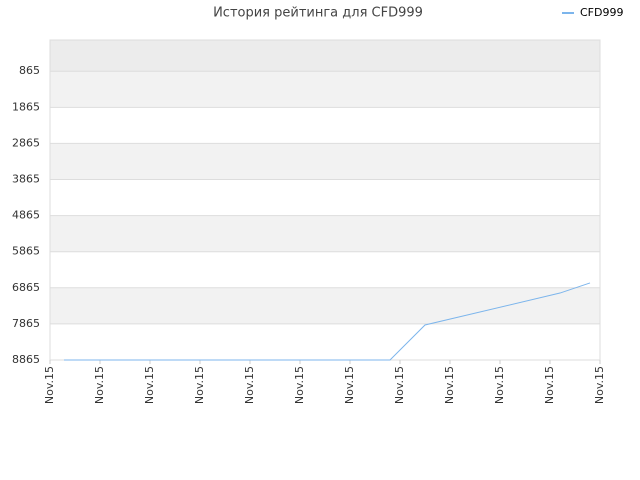 This screenshot has width=640, height=480. What do you see at coordinates (26, 287) in the screenshot?
I see `y-tick-label: 6865` at bounding box center [26, 287].